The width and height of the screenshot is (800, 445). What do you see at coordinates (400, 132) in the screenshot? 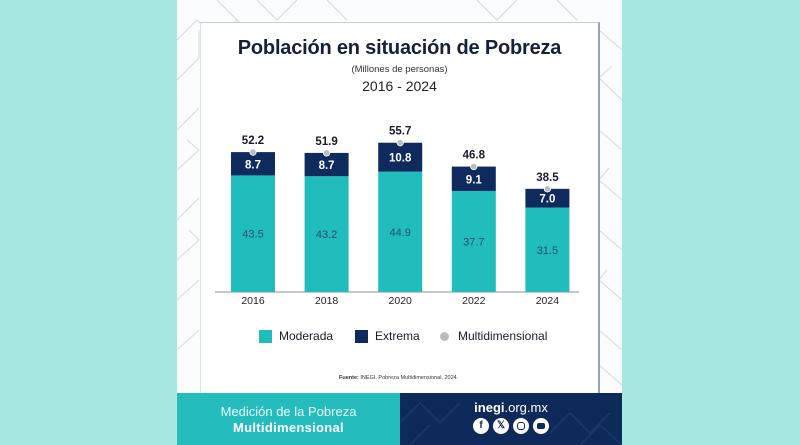
I see `data-label-total: 55.7` at bounding box center [400, 132].